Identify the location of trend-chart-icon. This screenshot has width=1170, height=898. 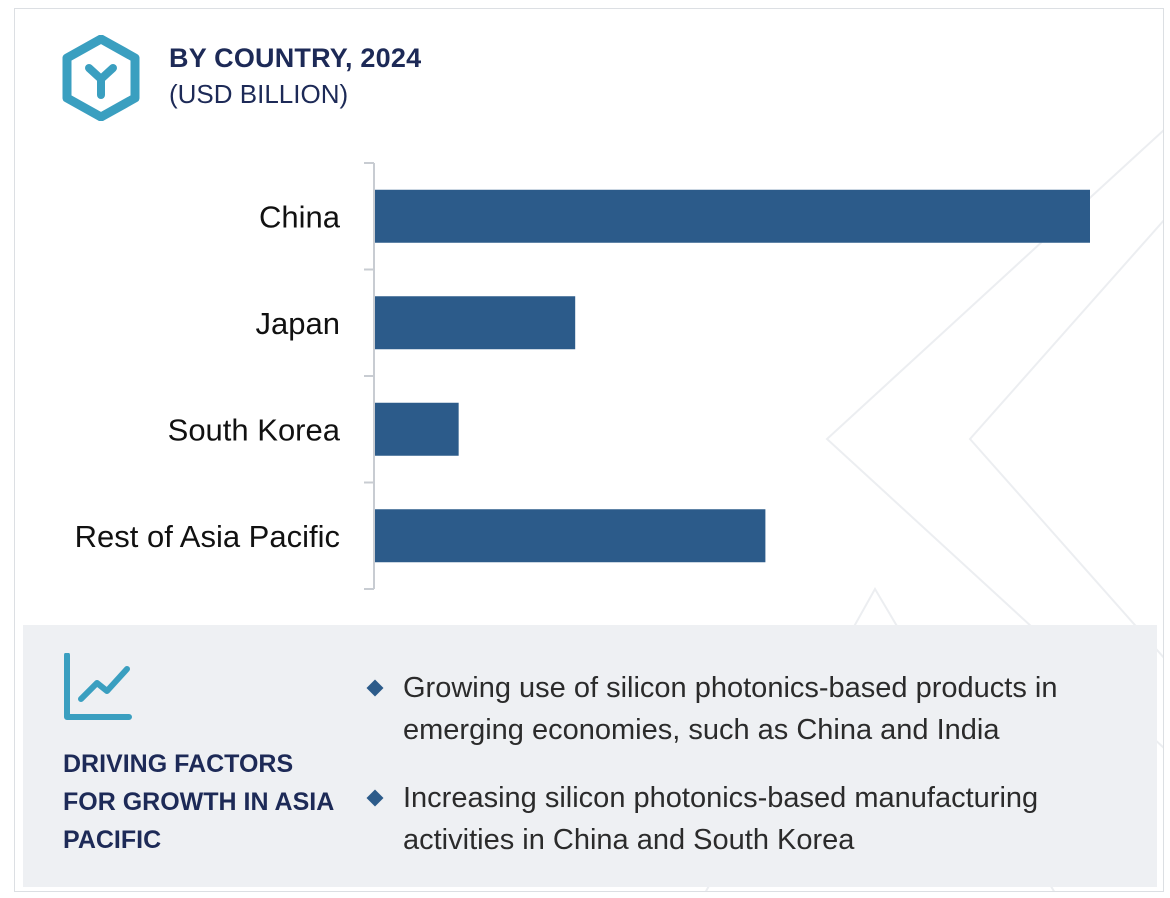
(98, 686).